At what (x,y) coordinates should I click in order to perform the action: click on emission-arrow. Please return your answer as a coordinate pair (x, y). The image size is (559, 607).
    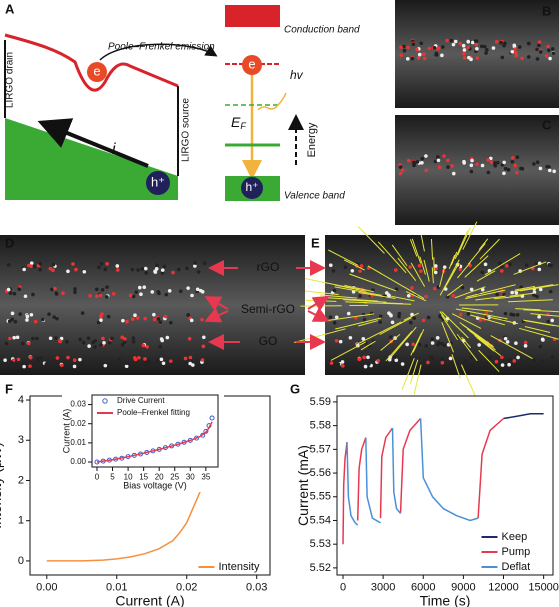
    Looking at the image, I should click on (158, 52).